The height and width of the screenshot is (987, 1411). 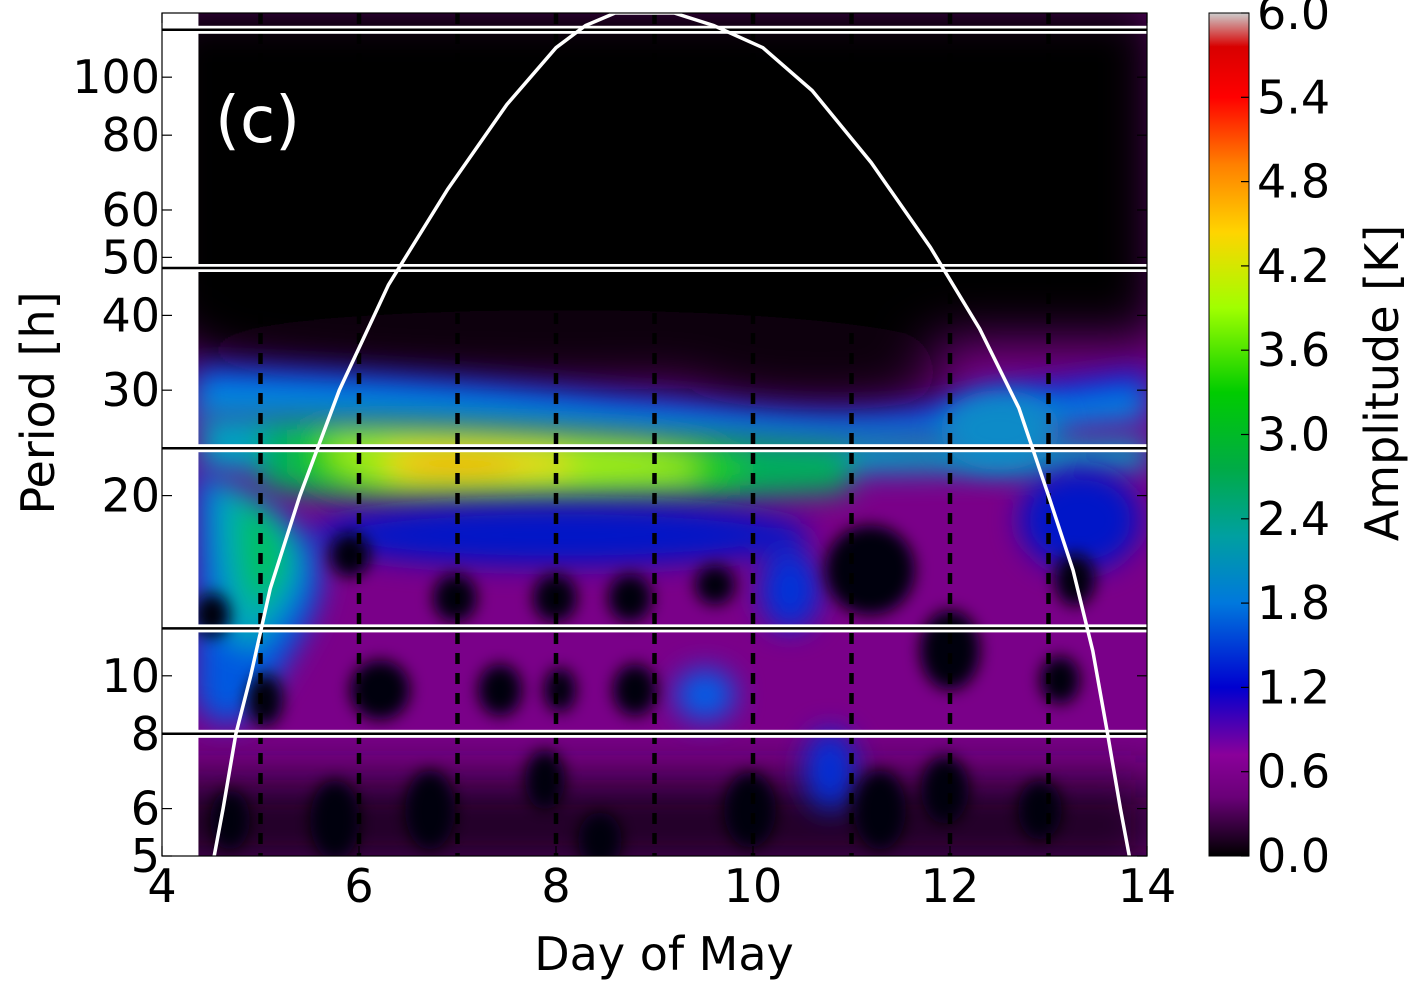 I want to click on colorbar-tick-label: 4.2, so click(x=1293, y=266).